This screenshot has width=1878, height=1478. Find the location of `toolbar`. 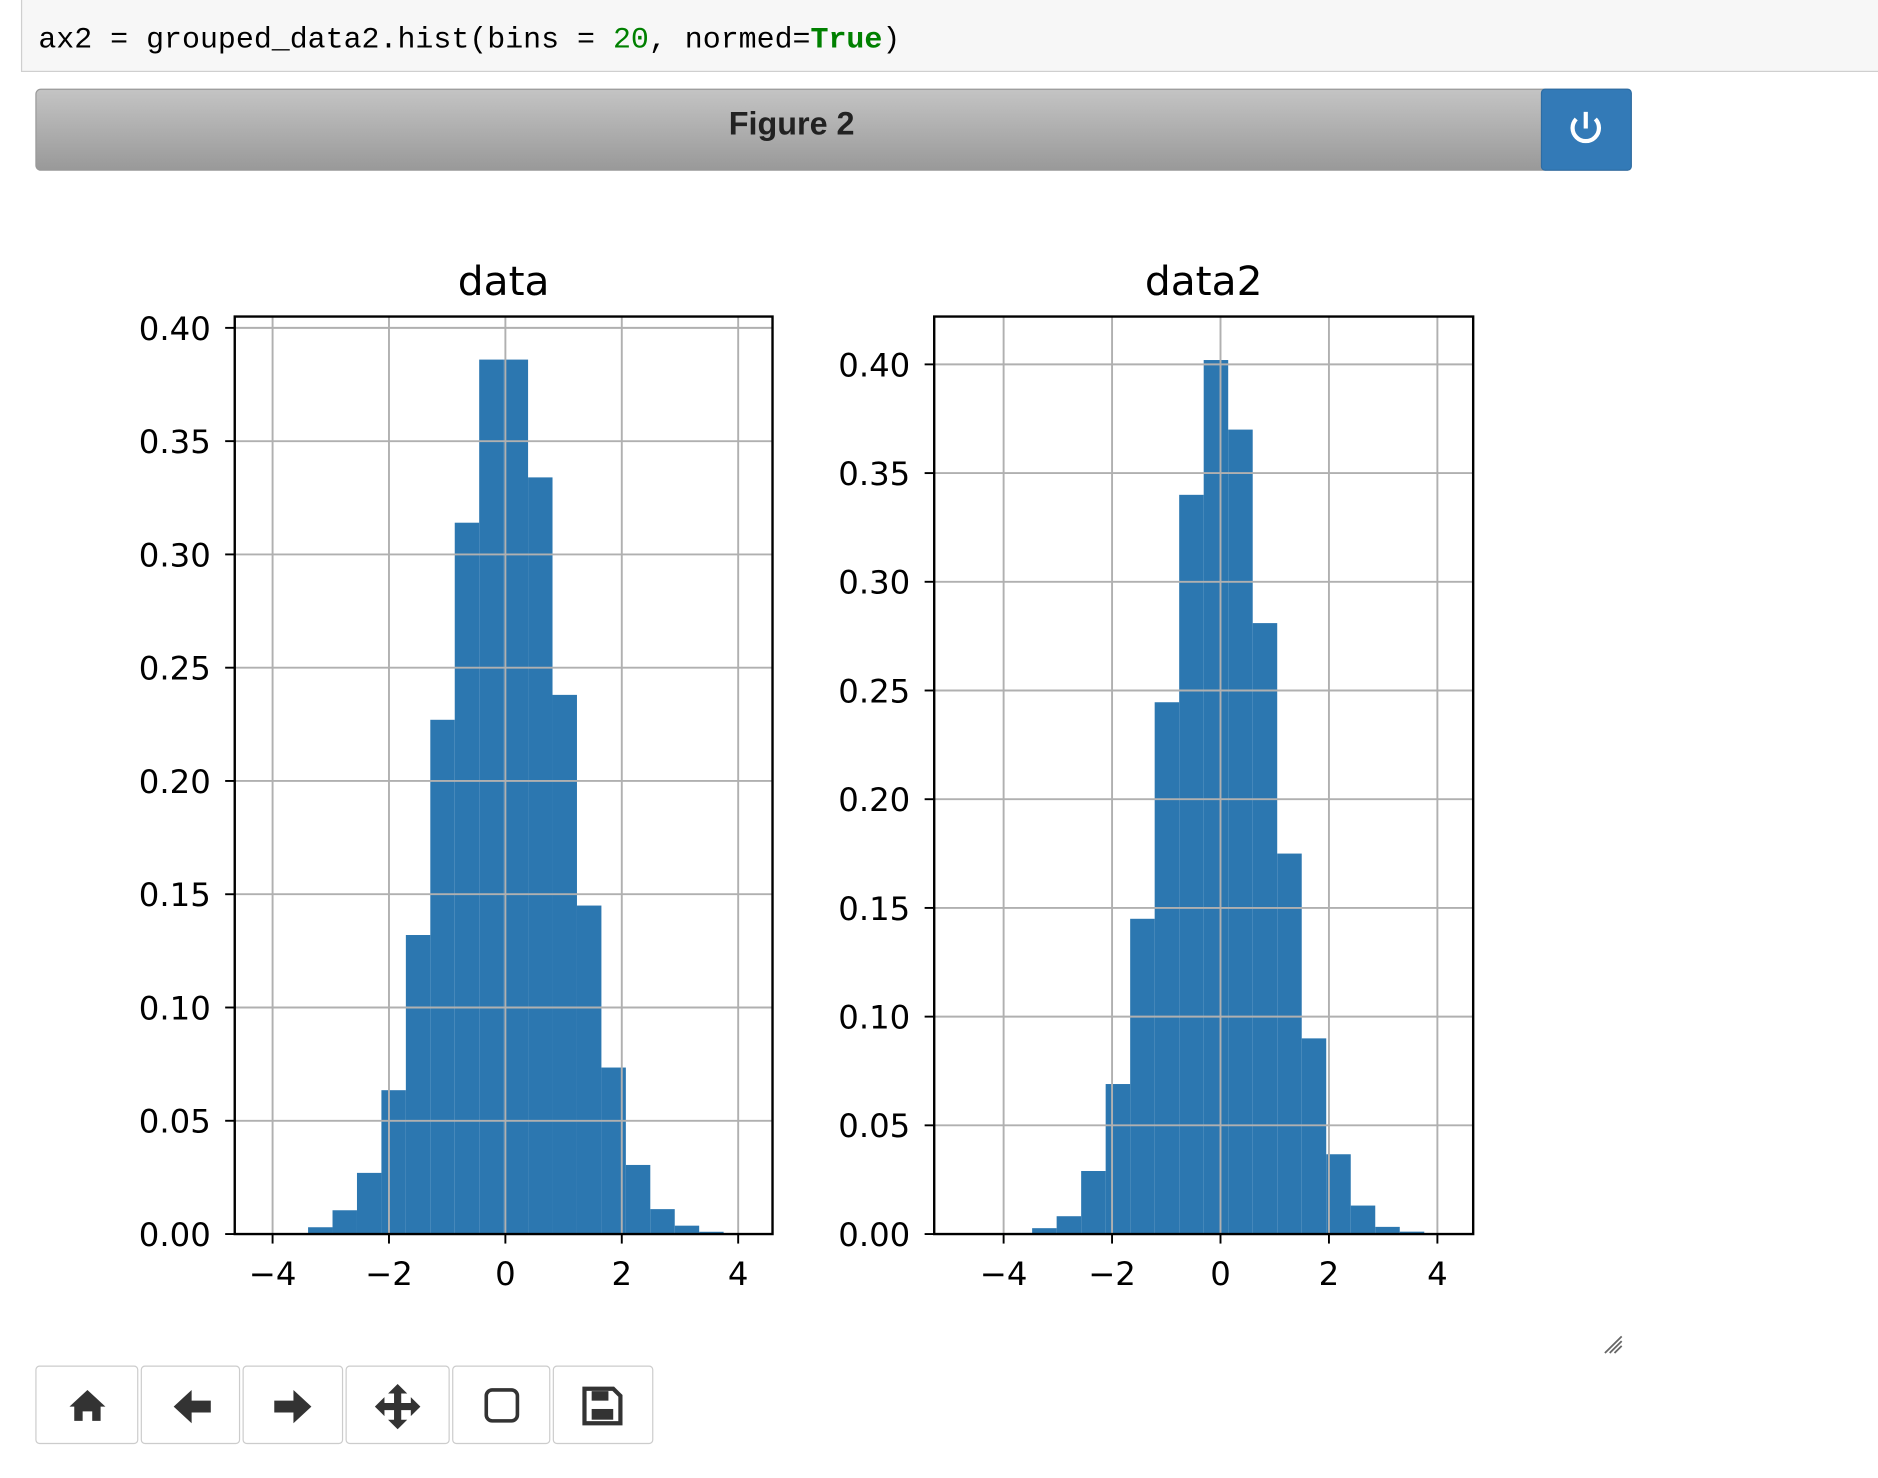

toolbar is located at coordinates (344, 1405).